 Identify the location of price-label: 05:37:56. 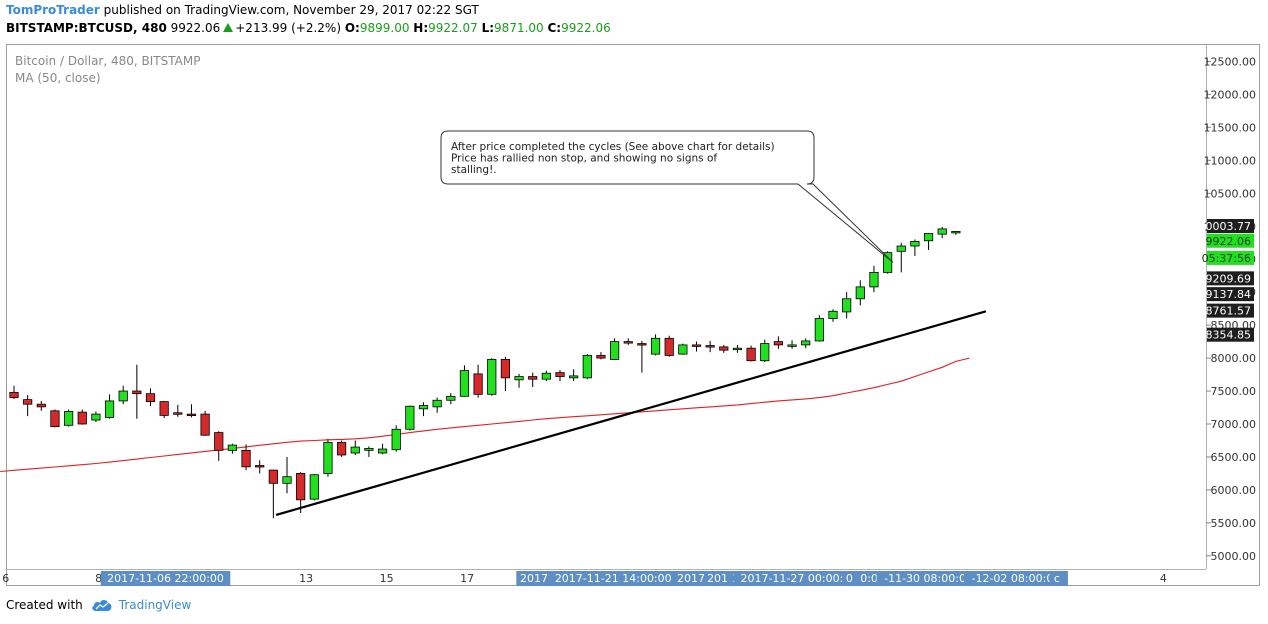
(1226, 258).